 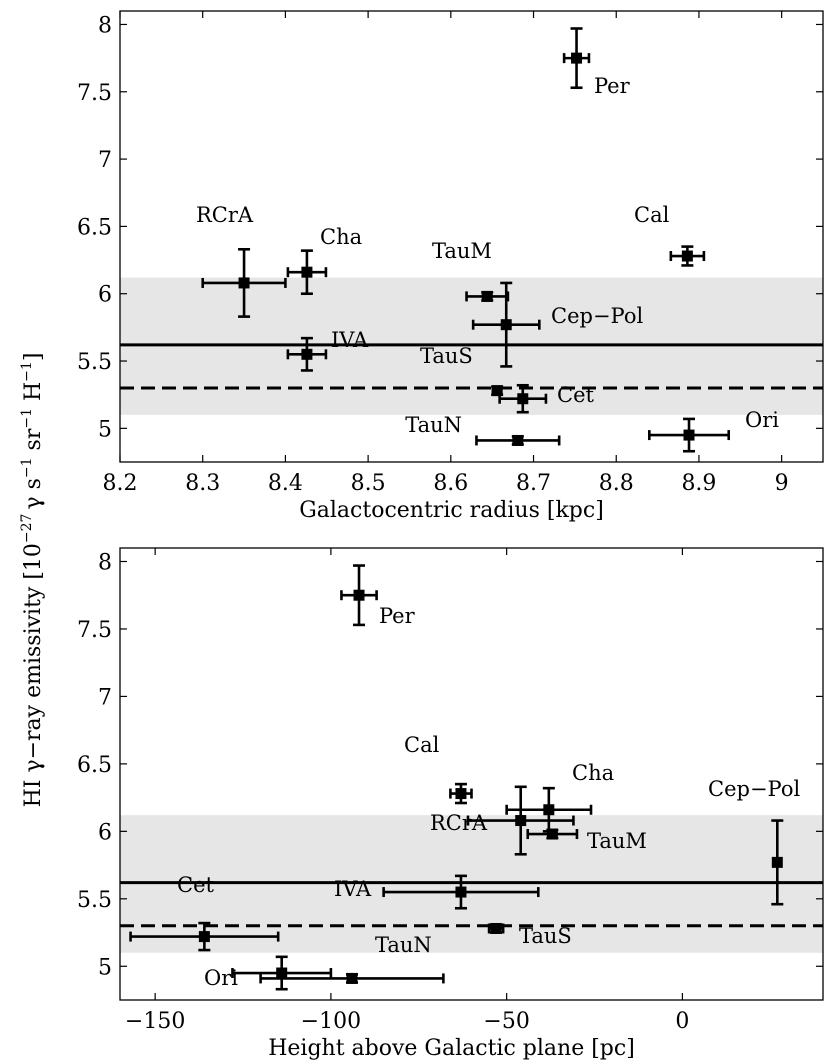 What do you see at coordinates (616, 483) in the screenshot?
I see `x-tick-label: 8.8` at bounding box center [616, 483].